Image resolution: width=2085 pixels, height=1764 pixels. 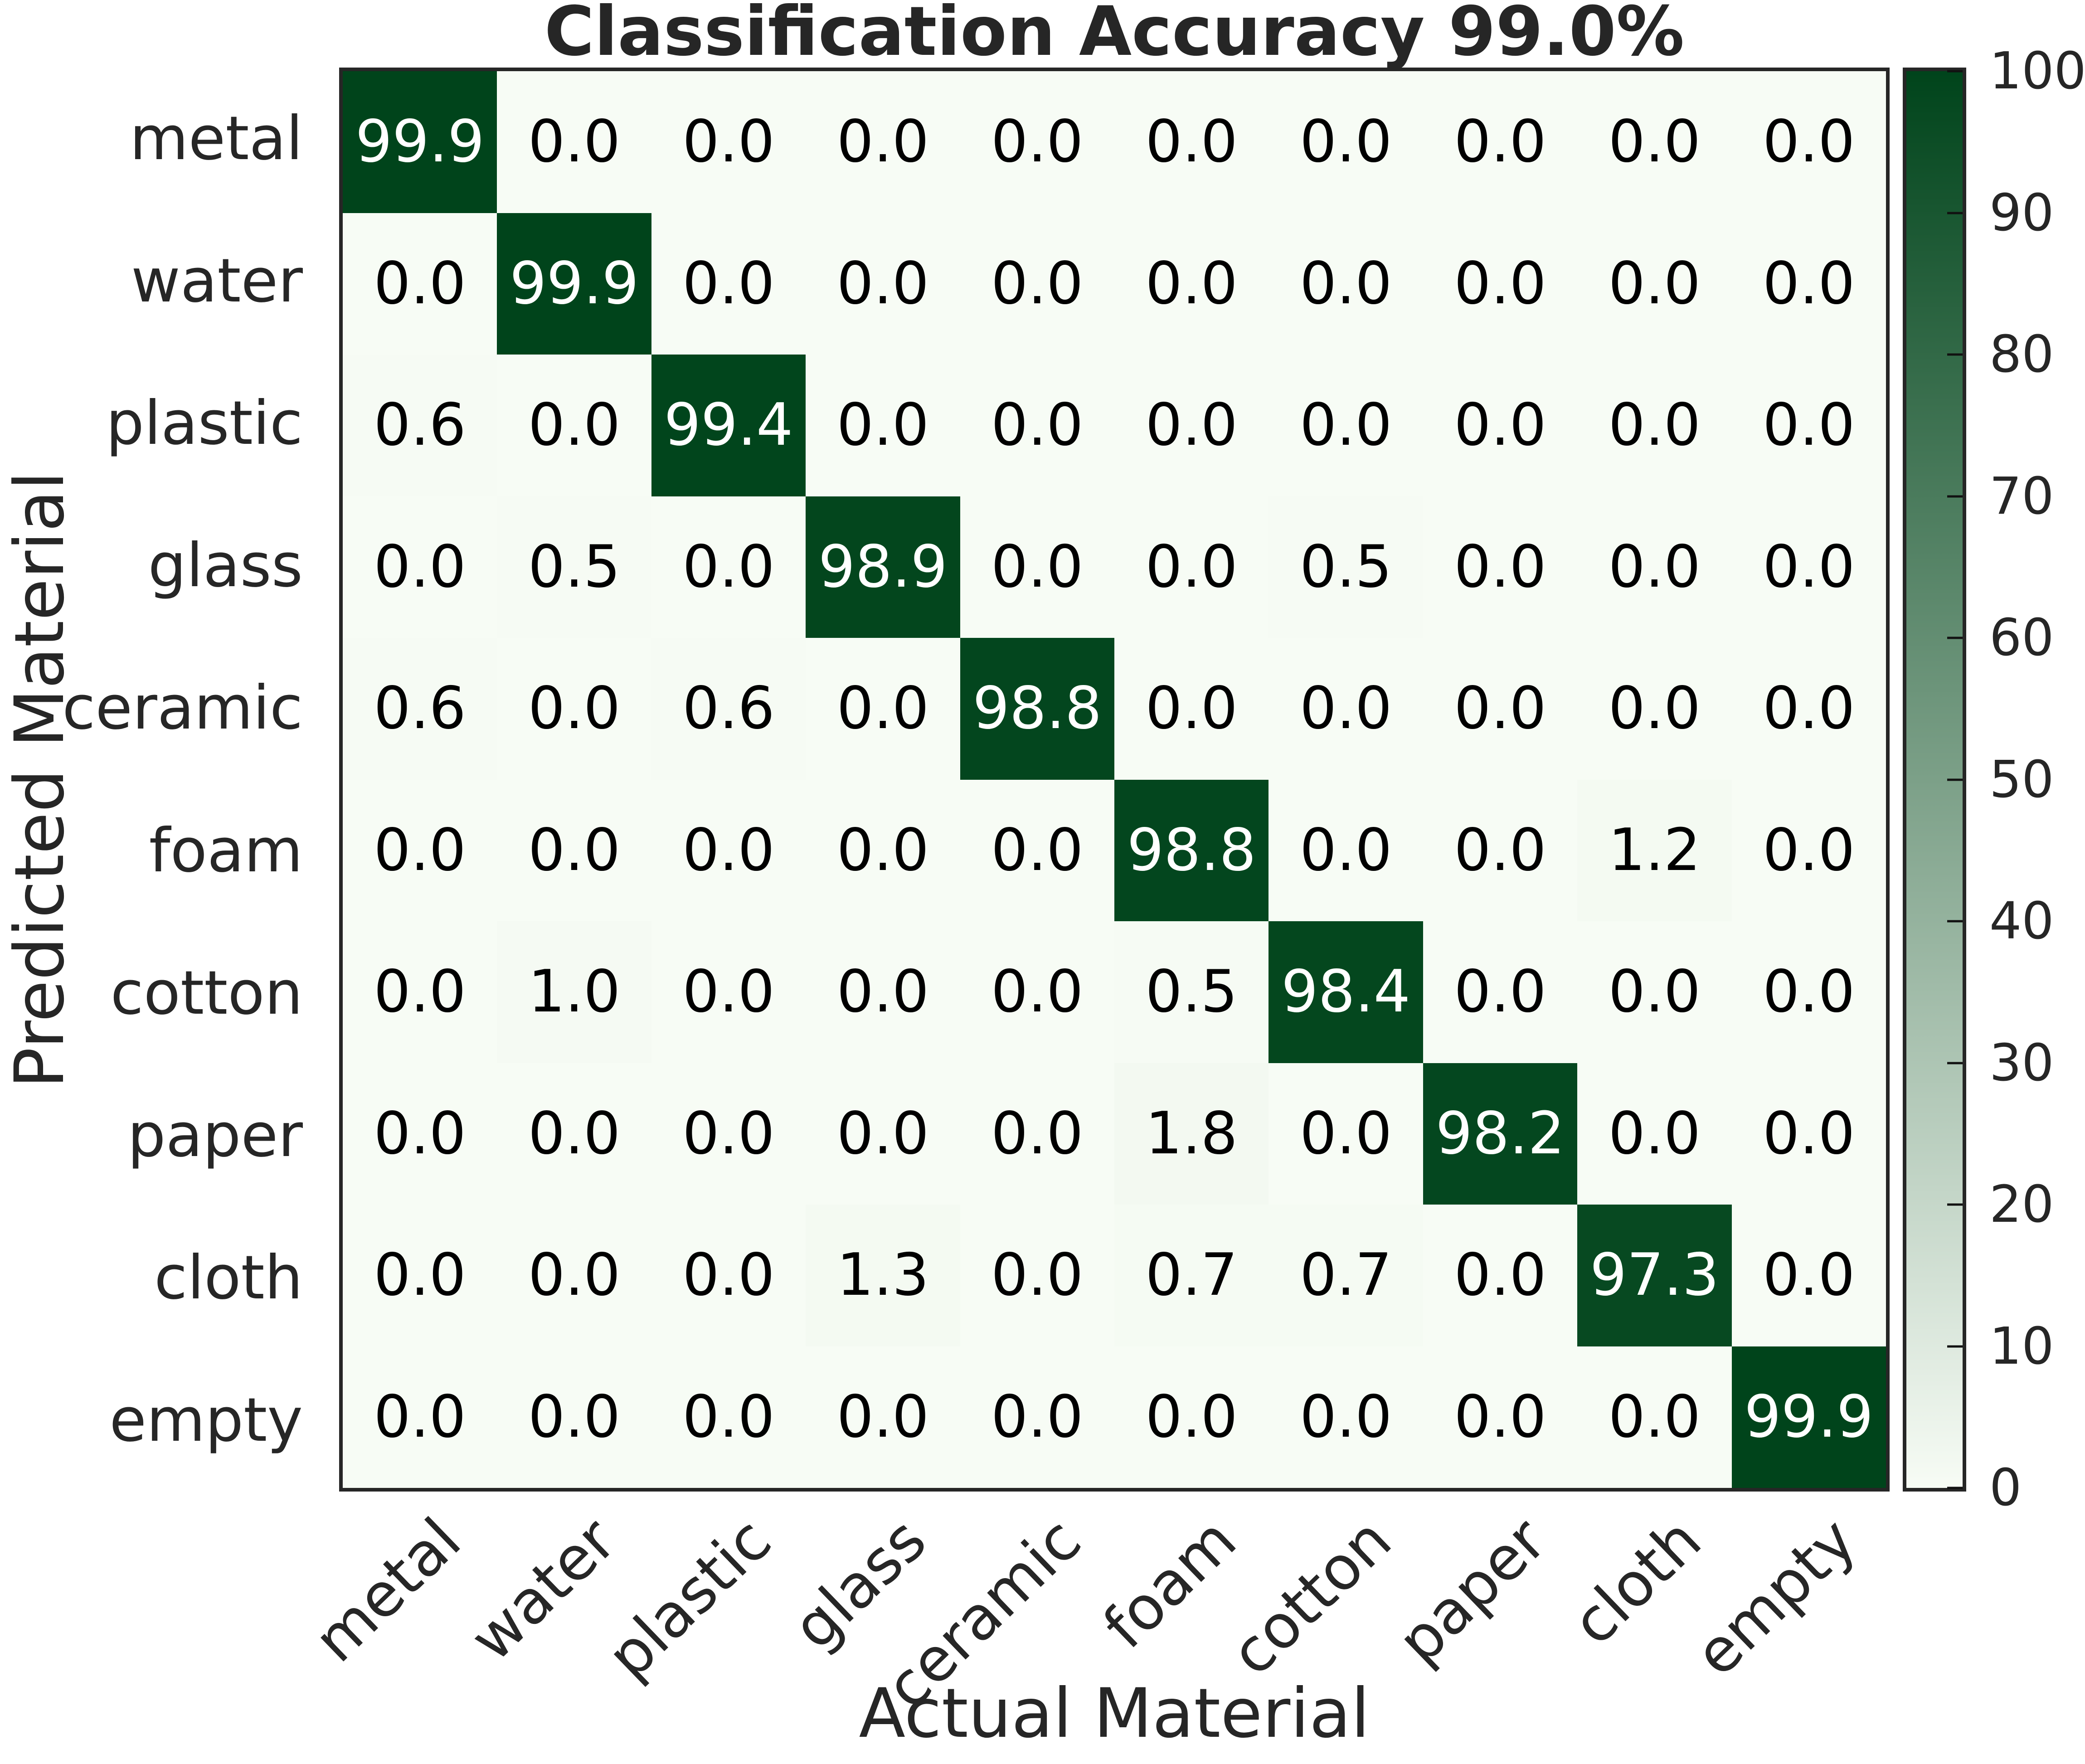 I want to click on matrix-cell-ceramic-paper: 0.0, so click(x=1500, y=709).